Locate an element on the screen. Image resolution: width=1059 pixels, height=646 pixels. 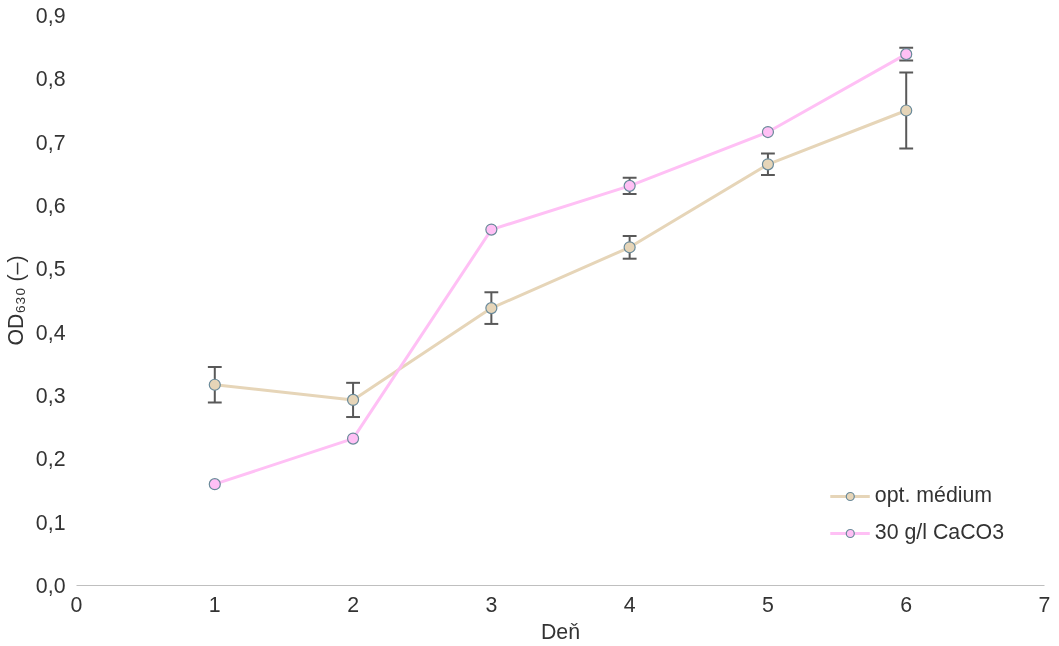
y-axis-title: OD₆₃₀ (–) is located at coordinates (15, 300).